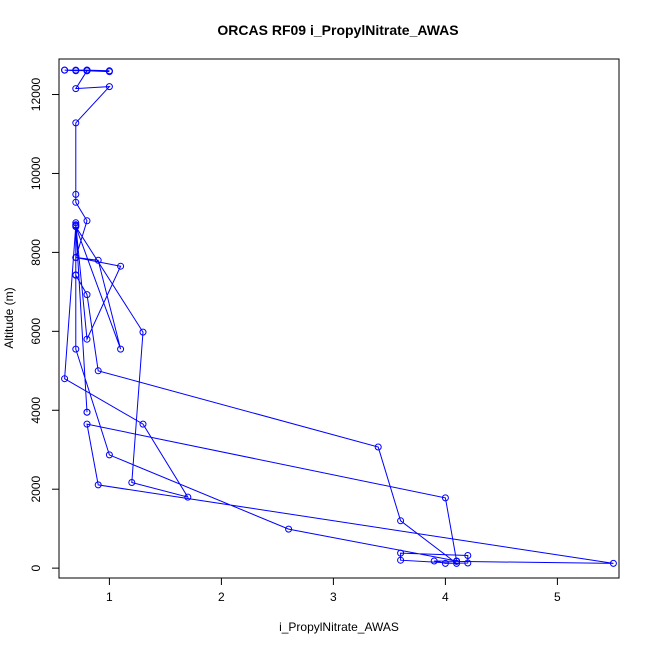 The height and width of the screenshot is (650, 650). What do you see at coordinates (44, 324) in the screenshot?
I see `y-axis: 0 2000 4000 6000 8000 10000 12000` at bounding box center [44, 324].